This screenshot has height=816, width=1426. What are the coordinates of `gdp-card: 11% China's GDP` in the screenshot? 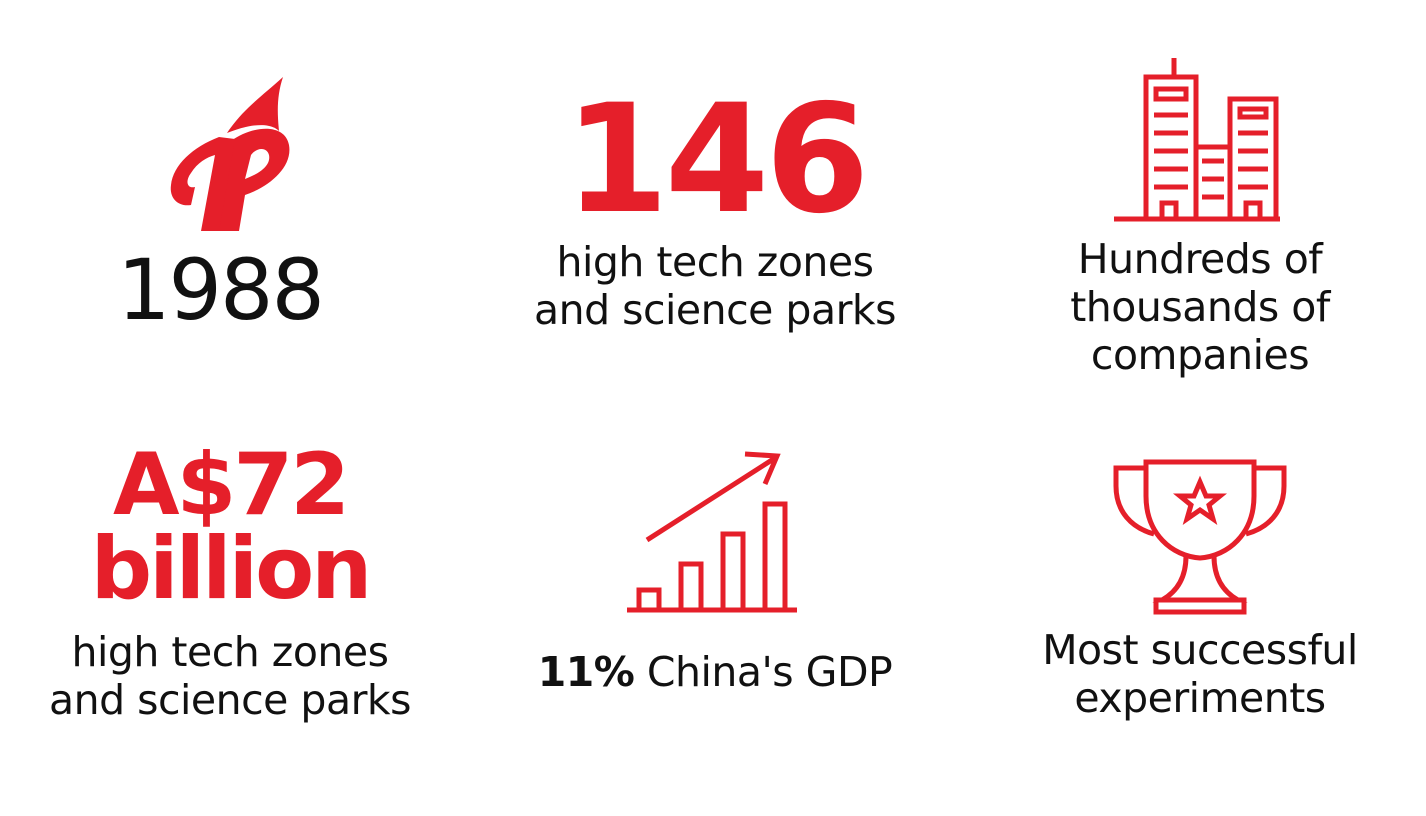 It's located at (715, 575).